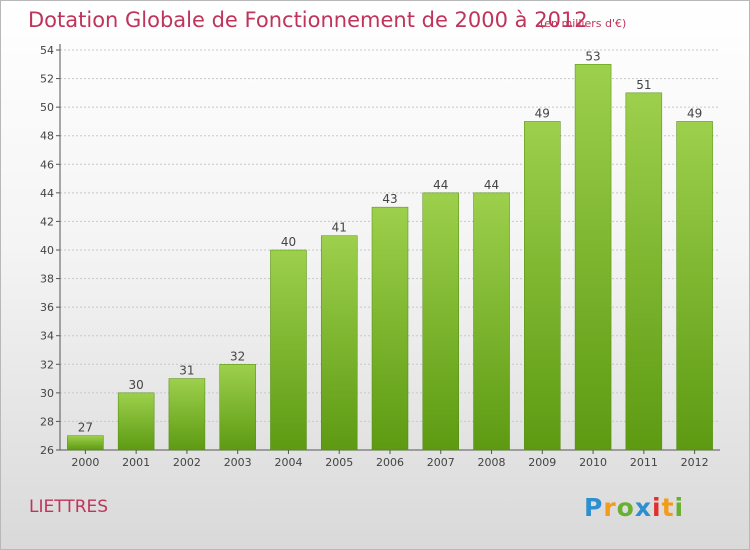  I want to click on x-tick-label: 2003, so click(238, 462).